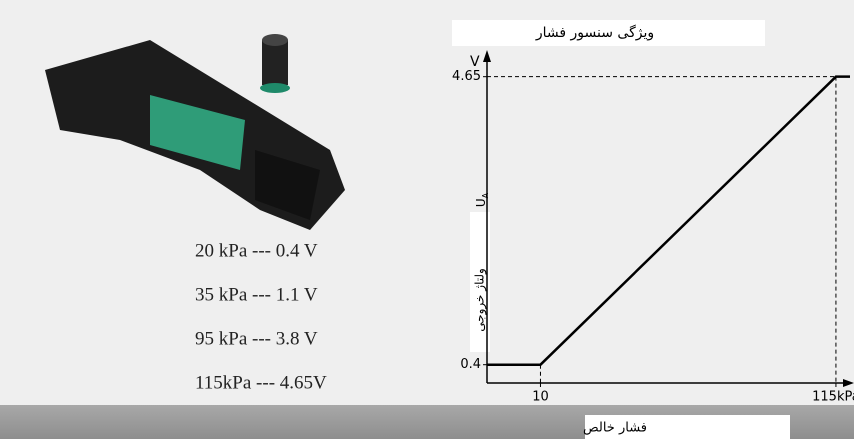  What do you see at coordinates (487, 56) in the screenshot?
I see `y-arrow` at bounding box center [487, 56].